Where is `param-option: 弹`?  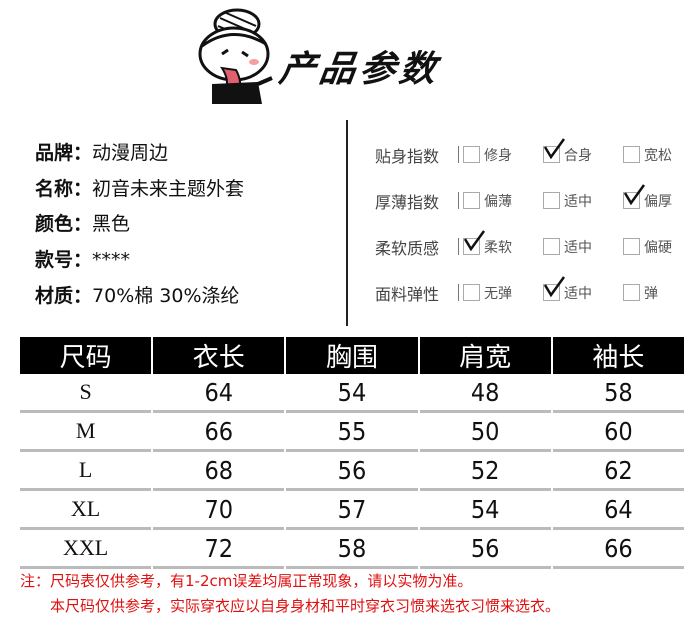 param-option: 弹 is located at coordinates (640, 293).